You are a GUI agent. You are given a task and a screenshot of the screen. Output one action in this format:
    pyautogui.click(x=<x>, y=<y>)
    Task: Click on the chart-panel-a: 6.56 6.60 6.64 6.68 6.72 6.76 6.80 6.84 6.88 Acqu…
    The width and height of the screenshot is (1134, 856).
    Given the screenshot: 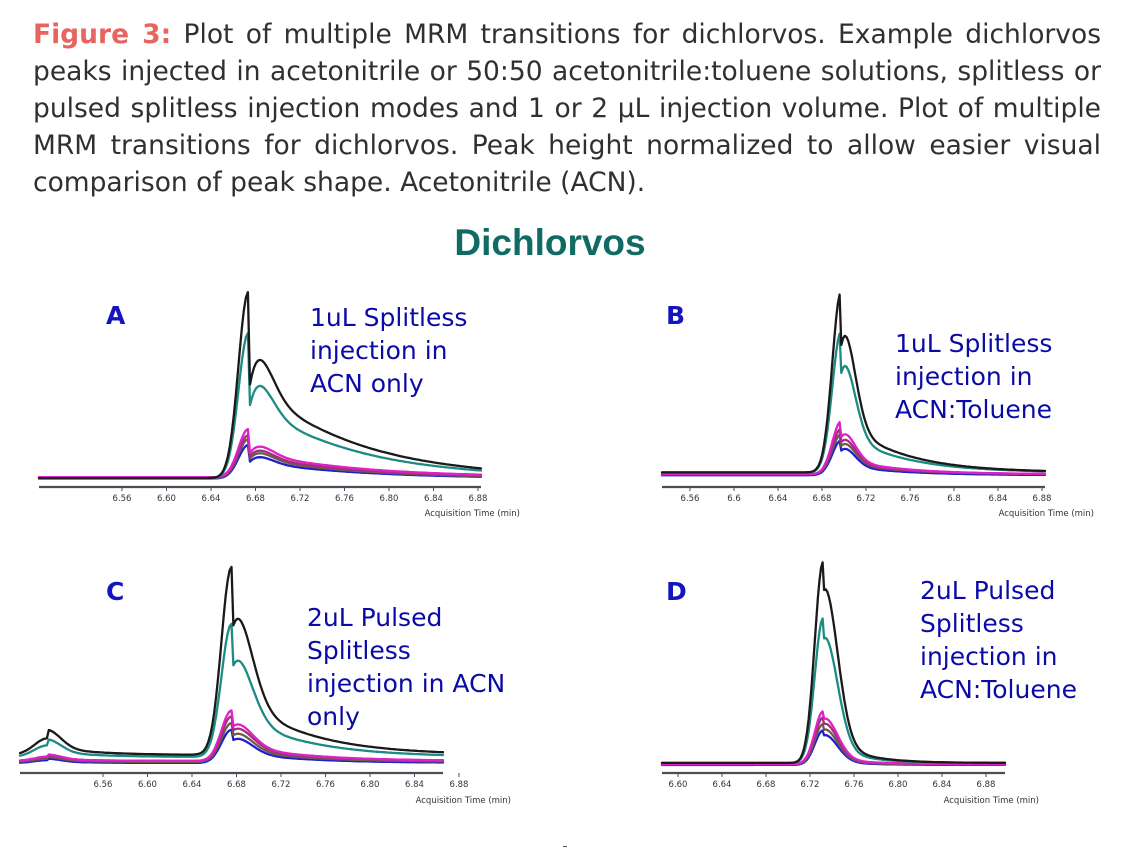 What is the action you would take?
    pyautogui.click(x=278, y=405)
    